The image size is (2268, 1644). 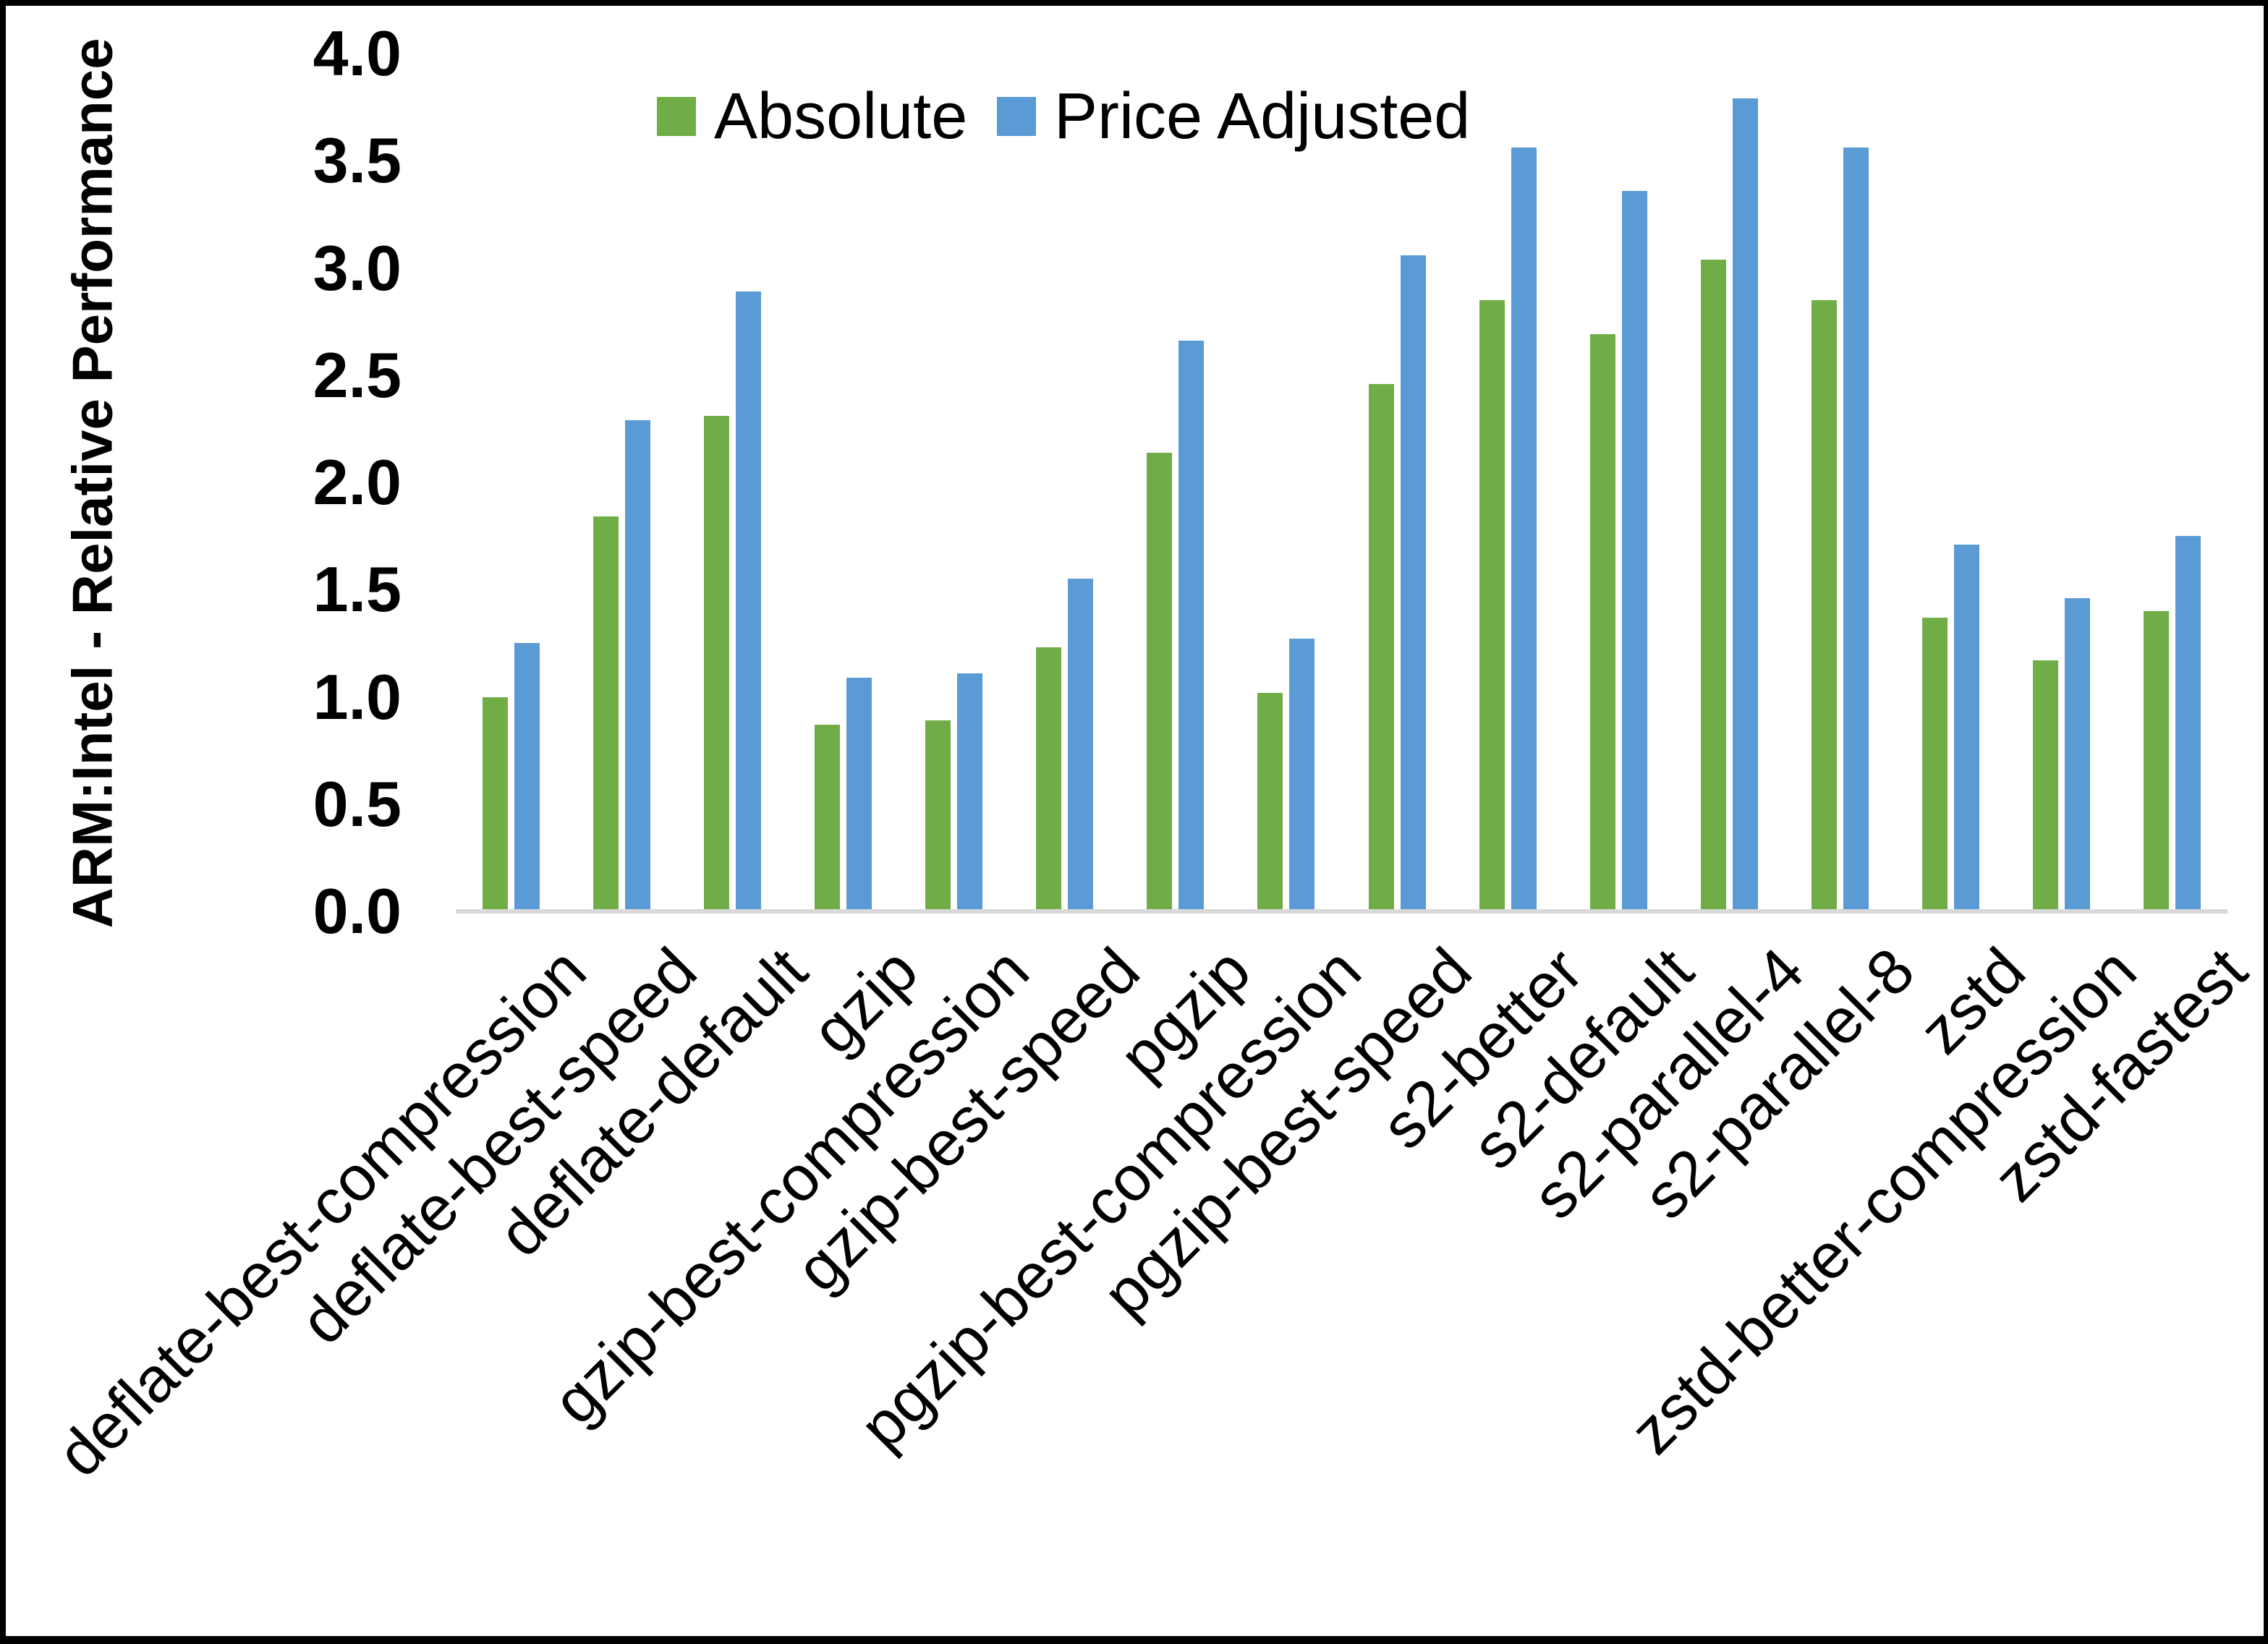 What do you see at coordinates (676, 116) in the screenshot?
I see `legend-swatch-absolute` at bounding box center [676, 116].